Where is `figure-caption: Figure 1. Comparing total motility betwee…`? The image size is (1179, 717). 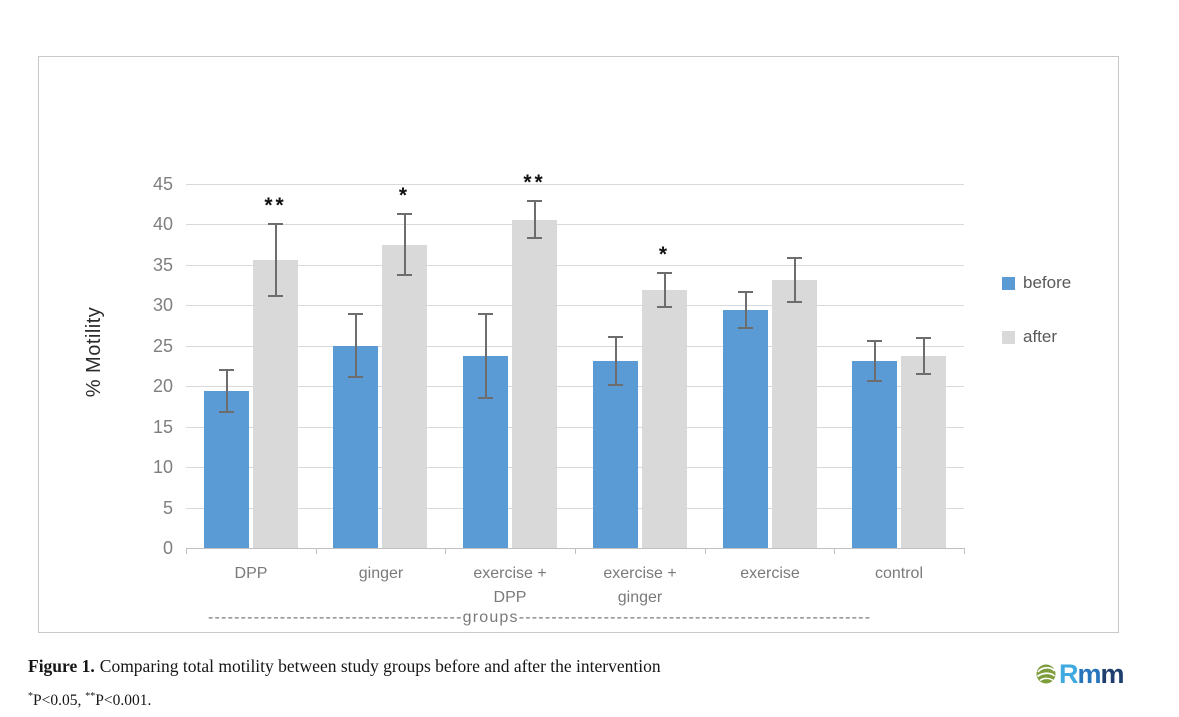
figure-caption: Figure 1. Comparing total motility betwee… is located at coordinates (438, 666).